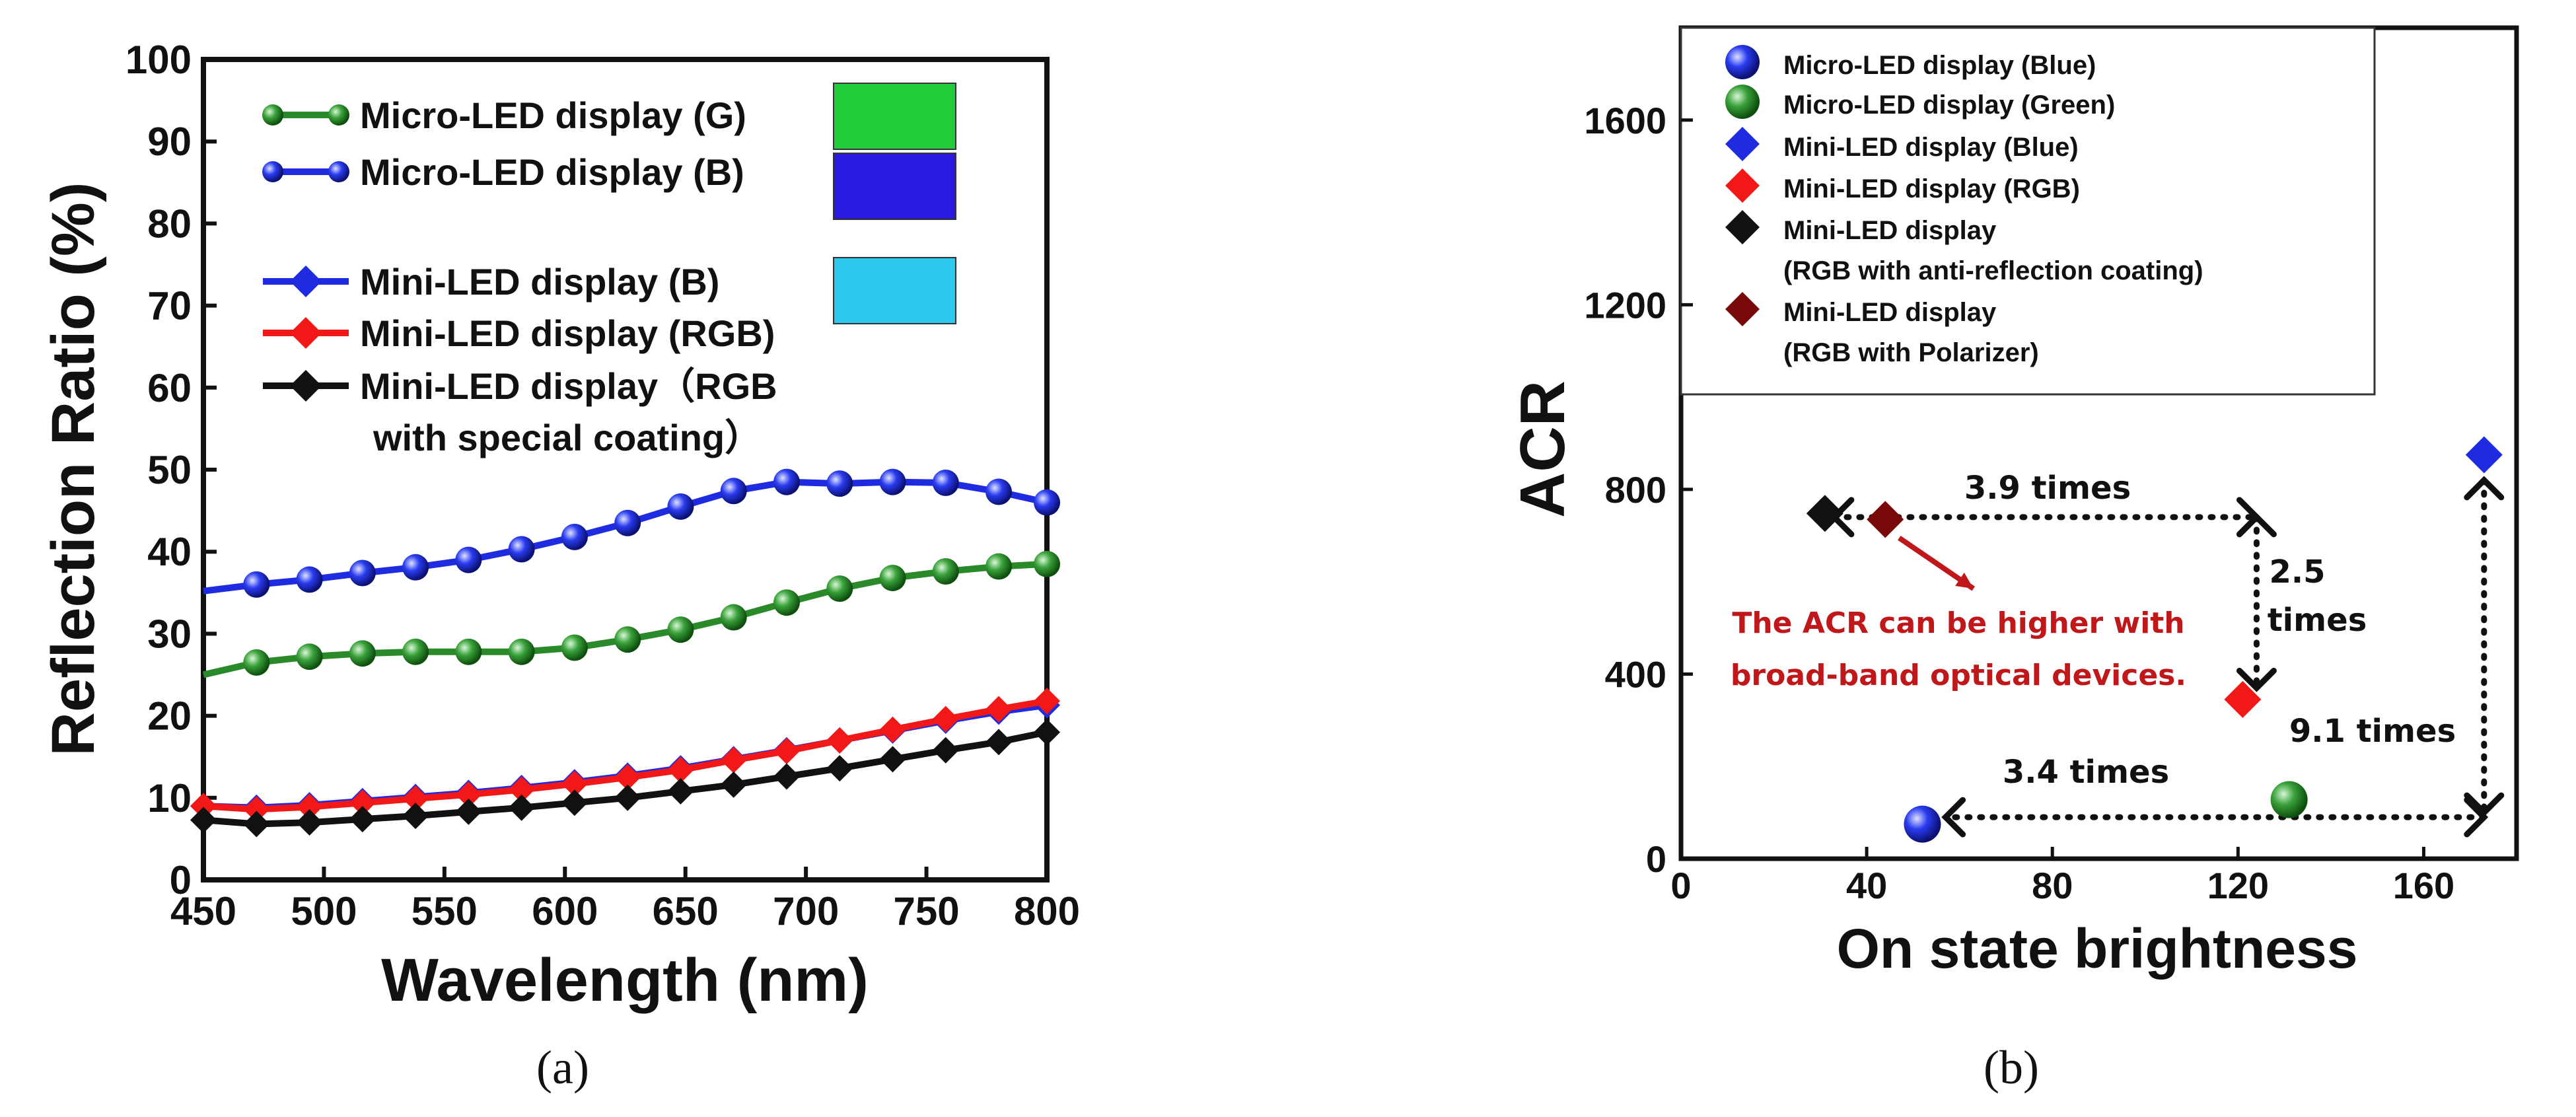  What do you see at coordinates (159, 60) in the screenshot?
I see `y-tick-label-a: 100` at bounding box center [159, 60].